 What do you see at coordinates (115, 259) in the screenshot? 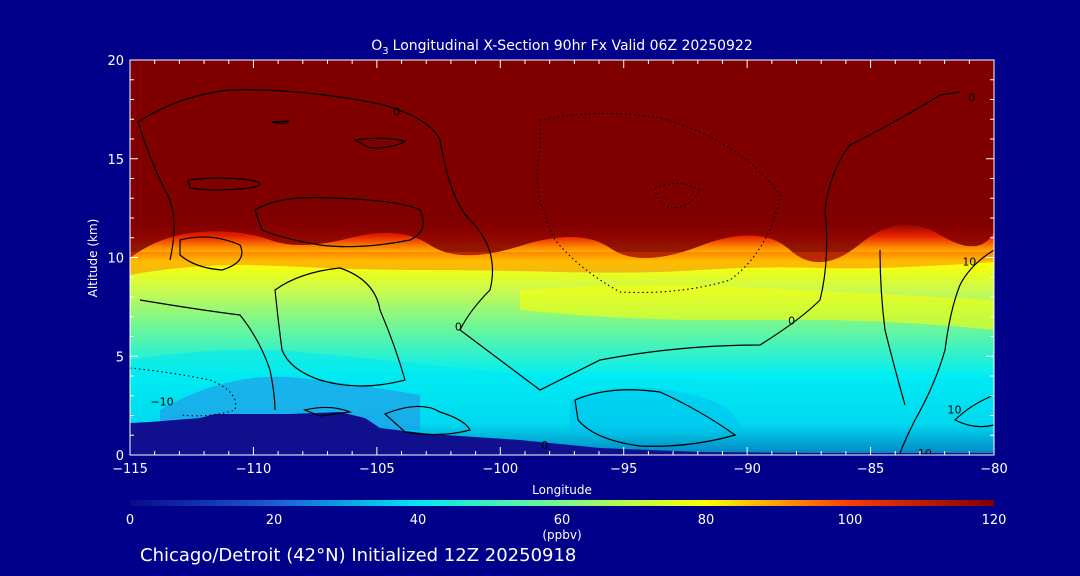
I see `y-tick-label: 10` at bounding box center [115, 259].